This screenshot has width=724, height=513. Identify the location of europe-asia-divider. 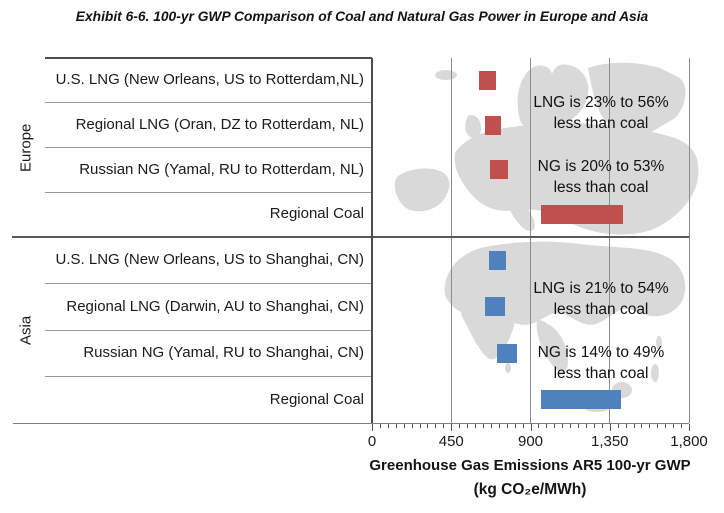
(350, 237).